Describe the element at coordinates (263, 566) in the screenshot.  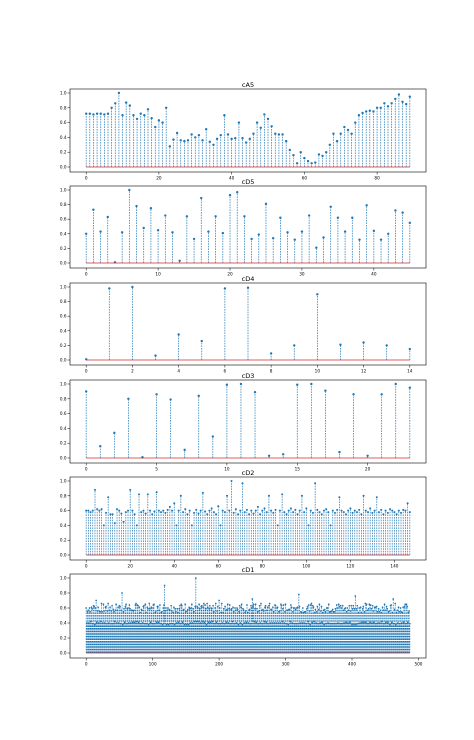
I see `x-tick-label: 80` at that location.